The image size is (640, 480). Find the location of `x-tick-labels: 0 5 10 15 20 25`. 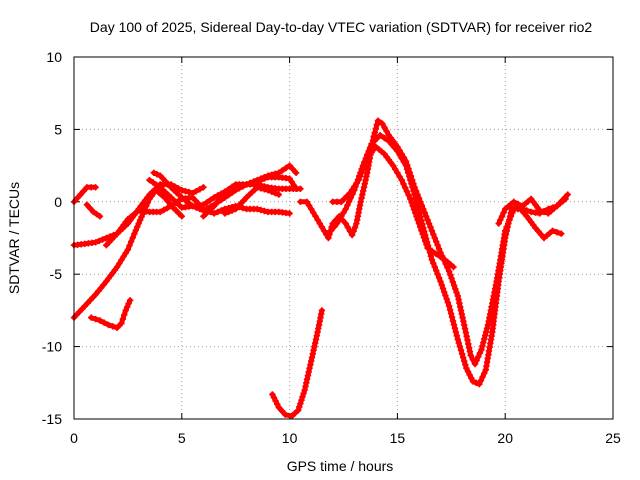

x-tick-labels: 0 5 10 15 20 25 is located at coordinates (345, 438).